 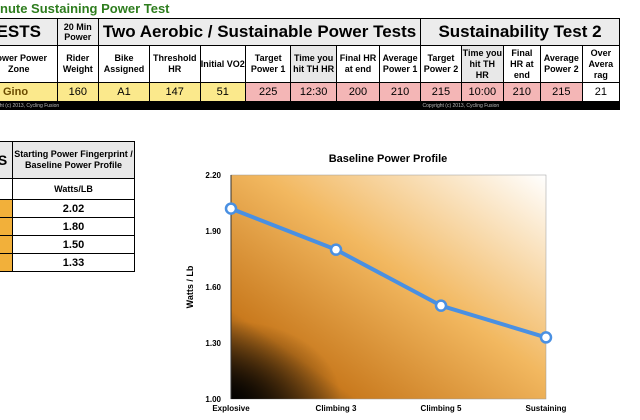 What do you see at coordinates (388, 159) in the screenshot?
I see `chart-title: Baseline Power Profile` at bounding box center [388, 159].